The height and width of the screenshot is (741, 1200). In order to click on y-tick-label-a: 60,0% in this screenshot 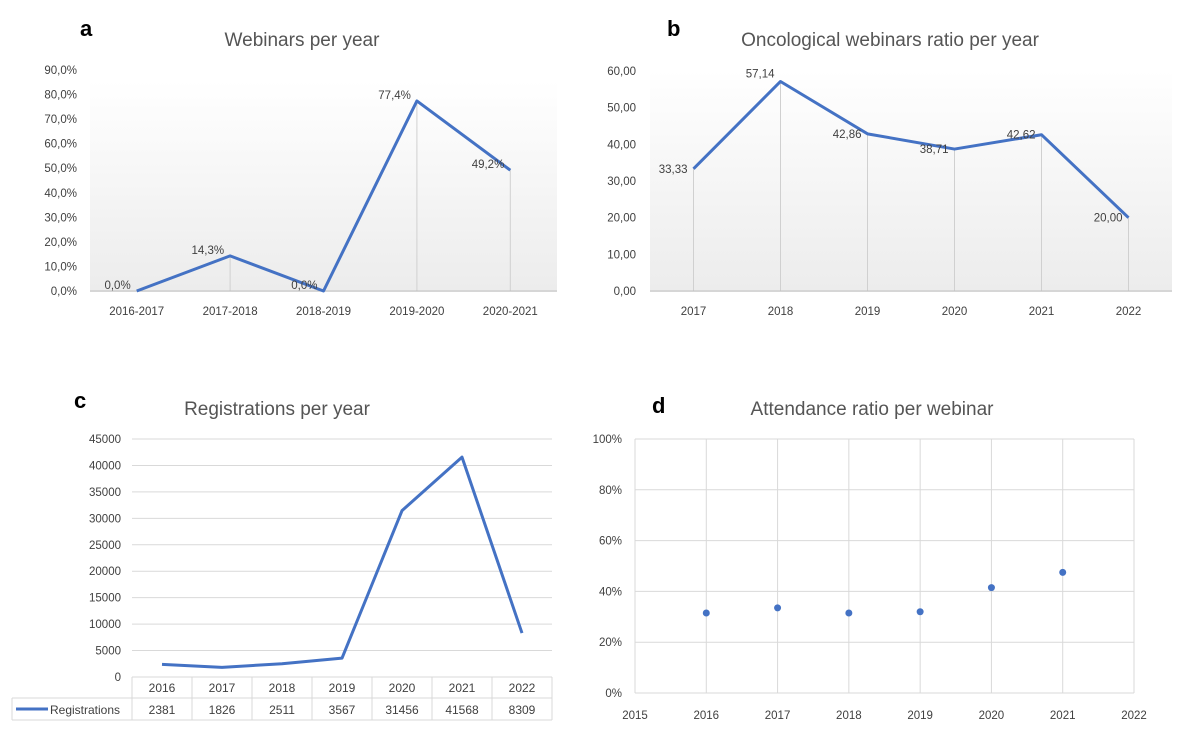, I will do `click(60, 145)`.